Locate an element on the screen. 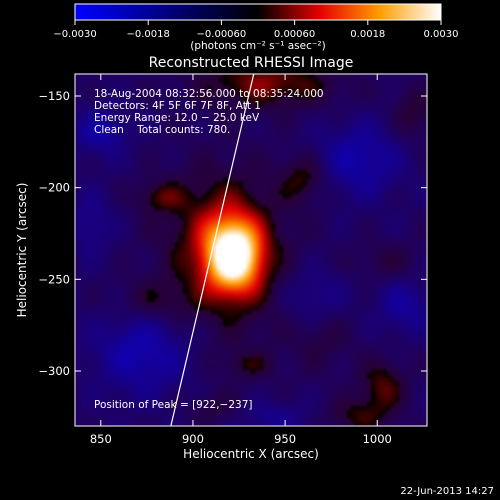  annotation-peak-position: Position of Peak = [922,−237] is located at coordinates (173, 405).